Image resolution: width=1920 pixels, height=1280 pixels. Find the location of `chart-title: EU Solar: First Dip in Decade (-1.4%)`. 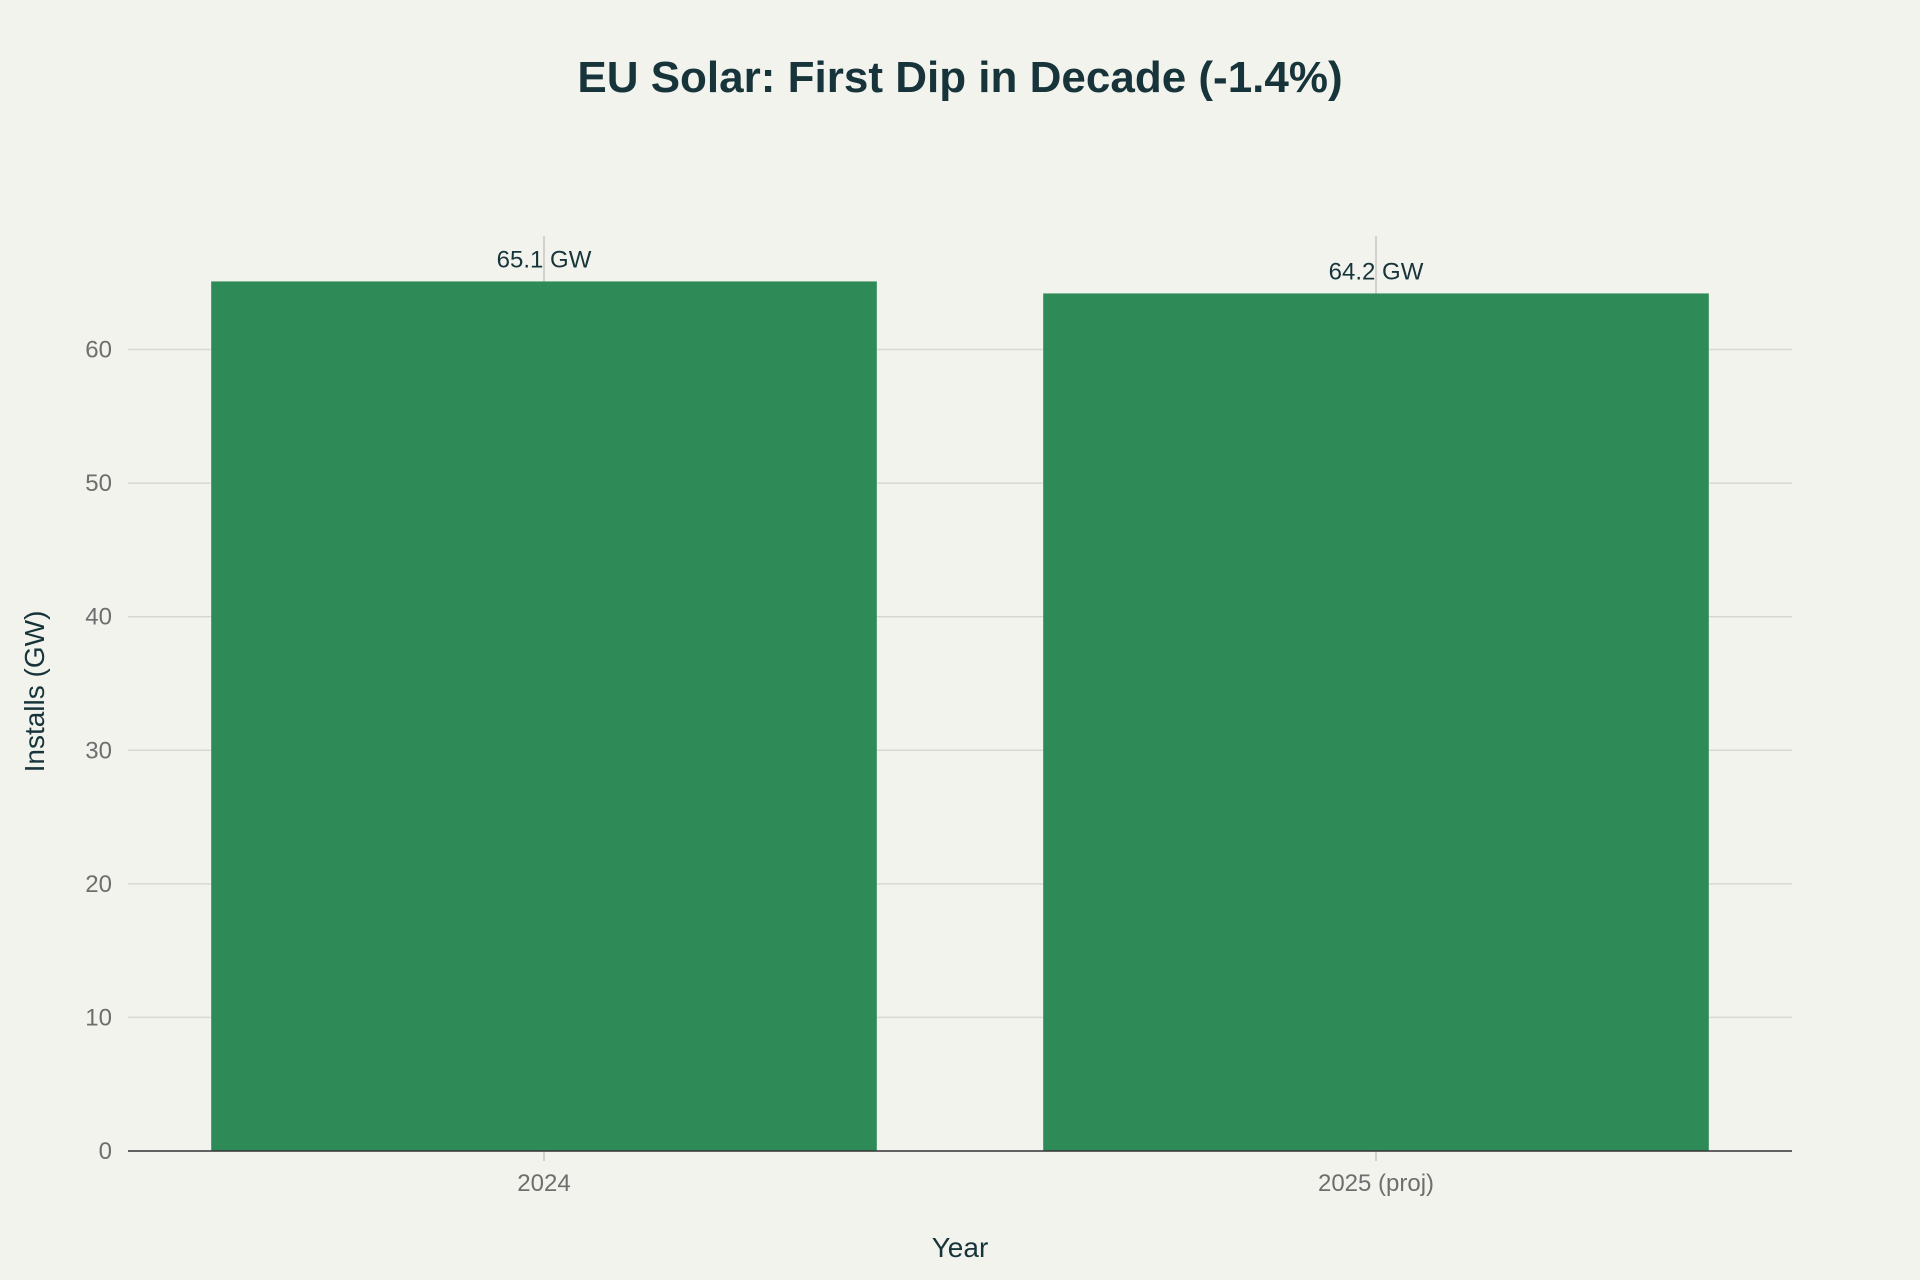

chart-title: EU Solar: First Dip in Decade (-1.4%) is located at coordinates (959, 77).